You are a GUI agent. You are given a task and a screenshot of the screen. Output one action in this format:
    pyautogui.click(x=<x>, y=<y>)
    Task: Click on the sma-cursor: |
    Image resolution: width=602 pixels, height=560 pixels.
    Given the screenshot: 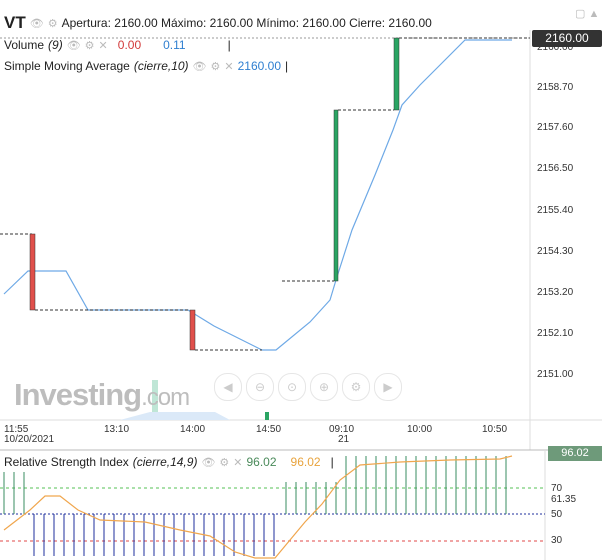 What is the action you would take?
    pyautogui.click(x=287, y=66)
    